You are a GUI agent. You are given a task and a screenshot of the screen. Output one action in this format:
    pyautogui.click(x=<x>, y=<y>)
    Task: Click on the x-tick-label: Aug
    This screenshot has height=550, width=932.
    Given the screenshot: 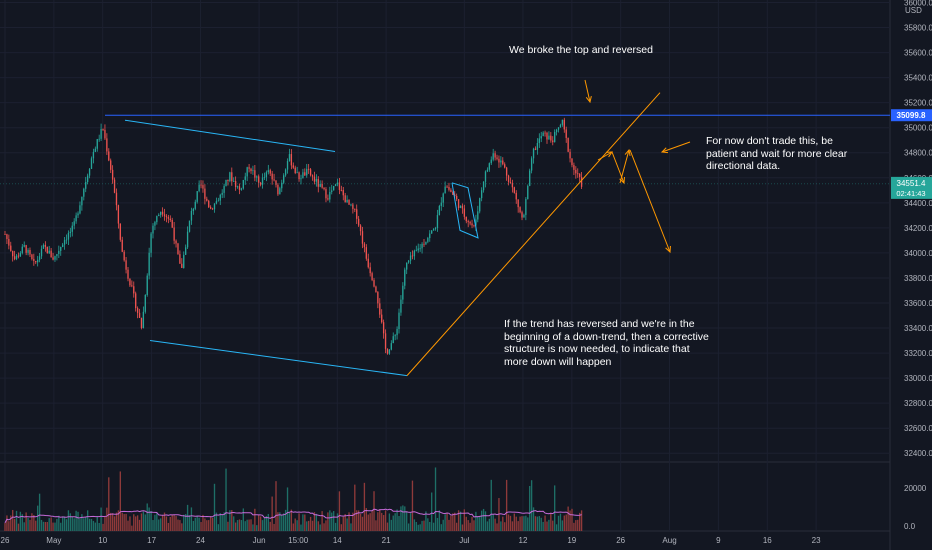 What is the action you would take?
    pyautogui.click(x=669, y=540)
    